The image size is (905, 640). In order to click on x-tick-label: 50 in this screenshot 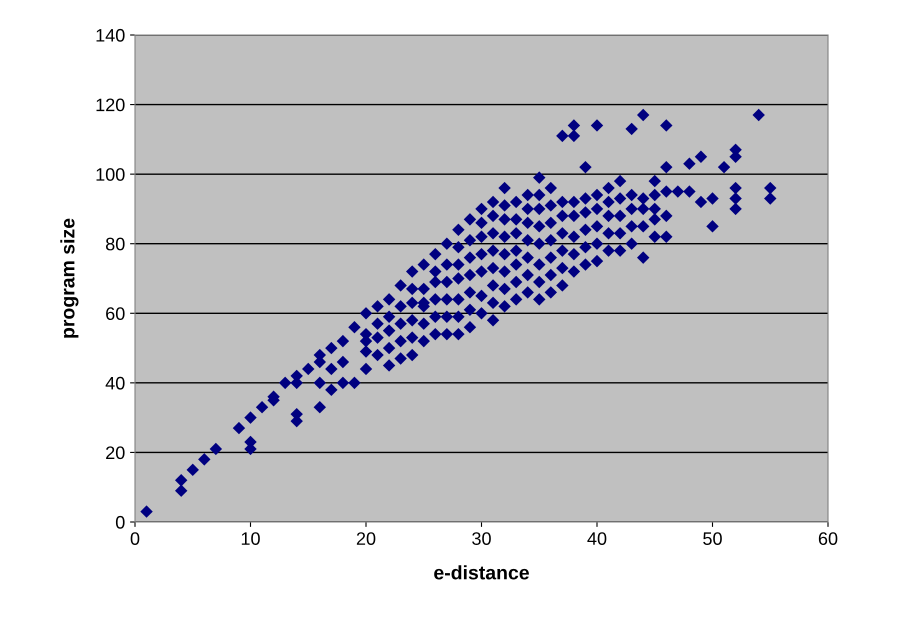, I will do `click(712, 538)`.